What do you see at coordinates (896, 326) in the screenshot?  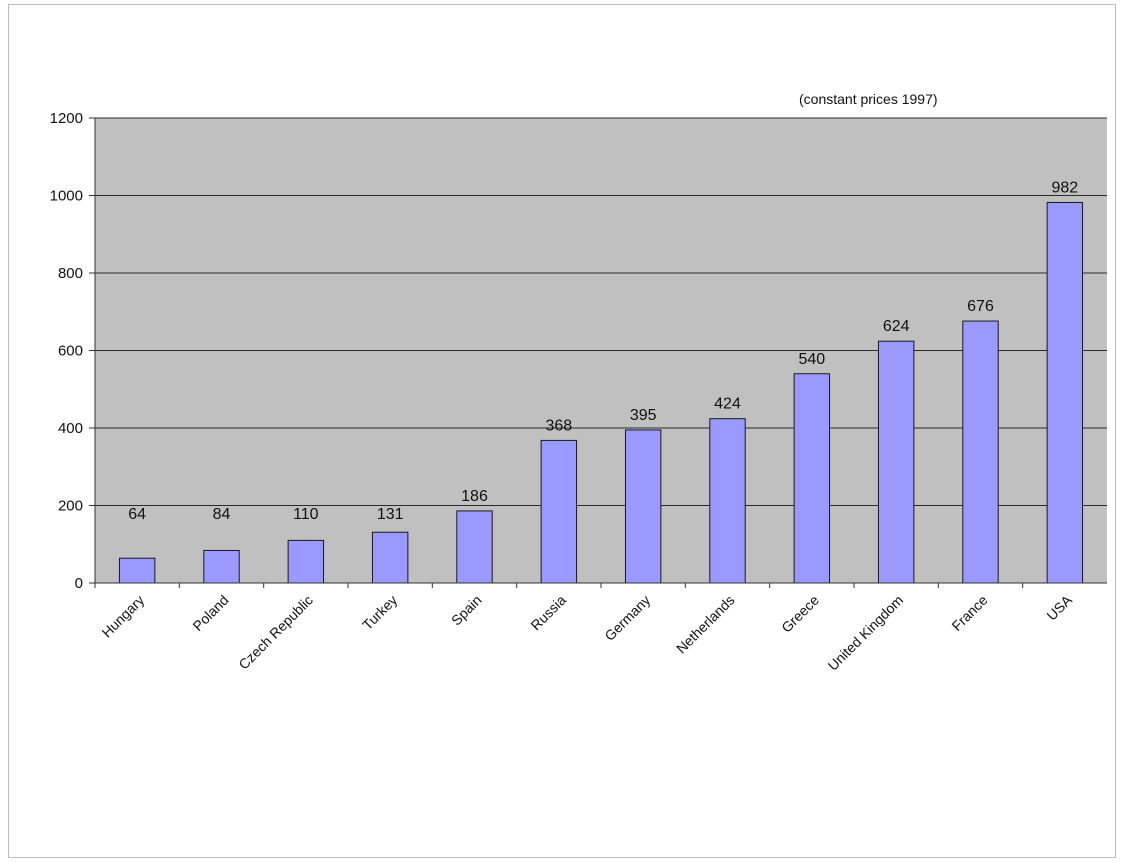 I see `data-label: 624` at bounding box center [896, 326].